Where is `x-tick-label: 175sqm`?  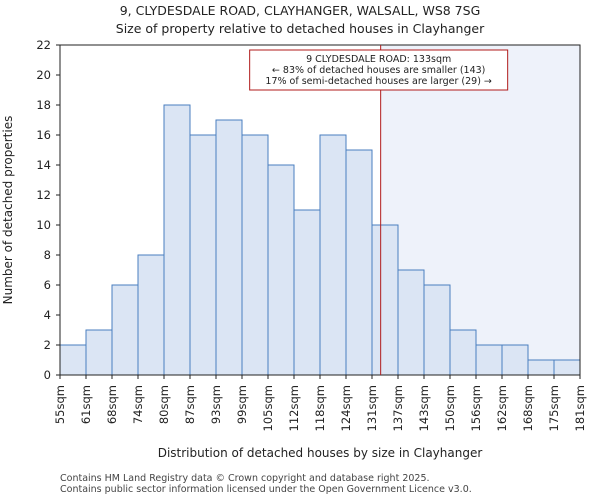
x-tick-label: 175sqm is located at coordinates (554, 408).